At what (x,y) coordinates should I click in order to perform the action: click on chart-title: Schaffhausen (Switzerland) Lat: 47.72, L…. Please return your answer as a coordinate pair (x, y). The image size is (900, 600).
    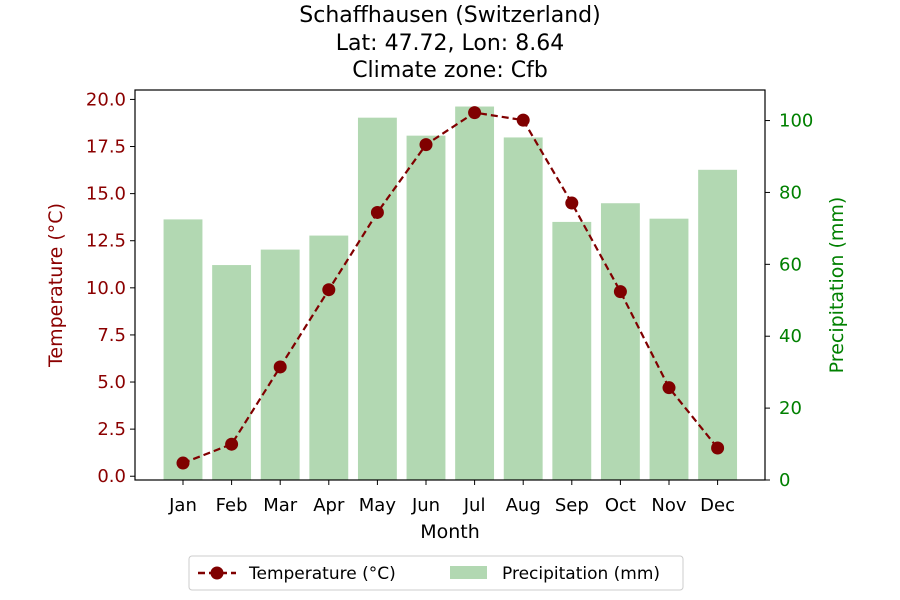
    Looking at the image, I should click on (449, 43).